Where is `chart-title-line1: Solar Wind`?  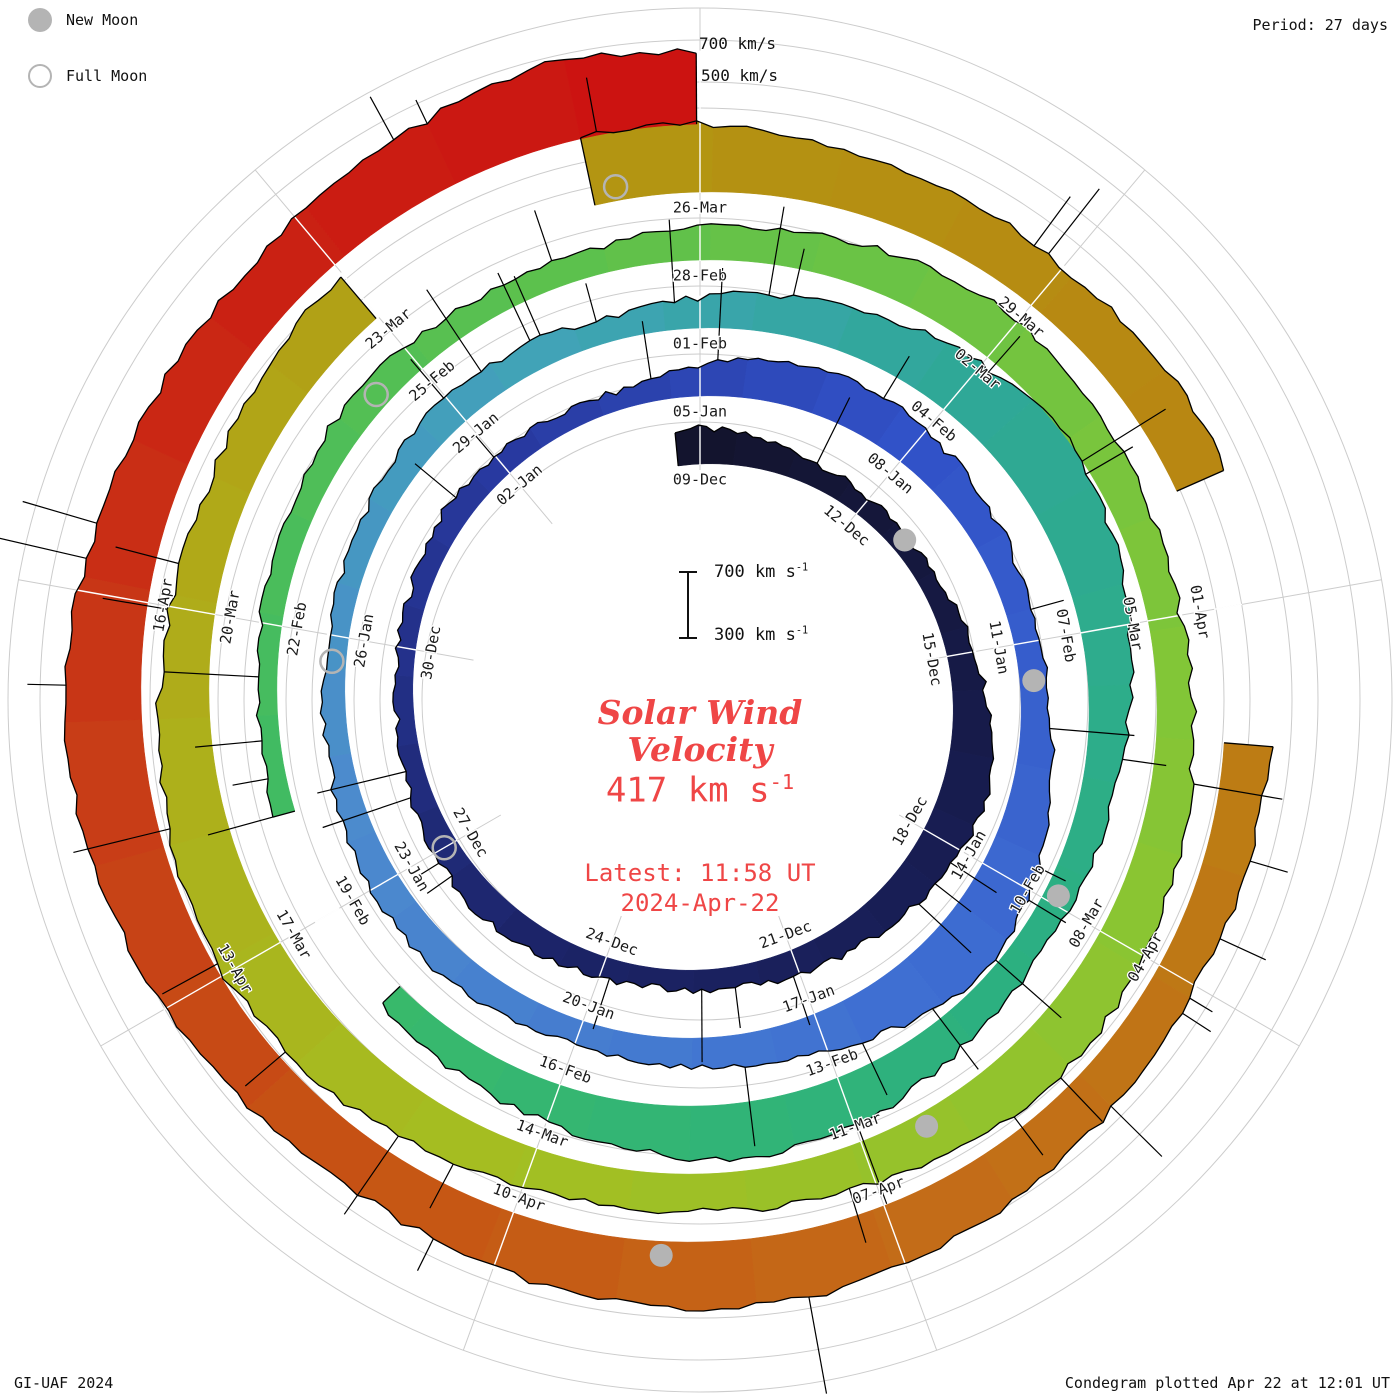 chart-title-line1: Solar Wind is located at coordinates (700, 712).